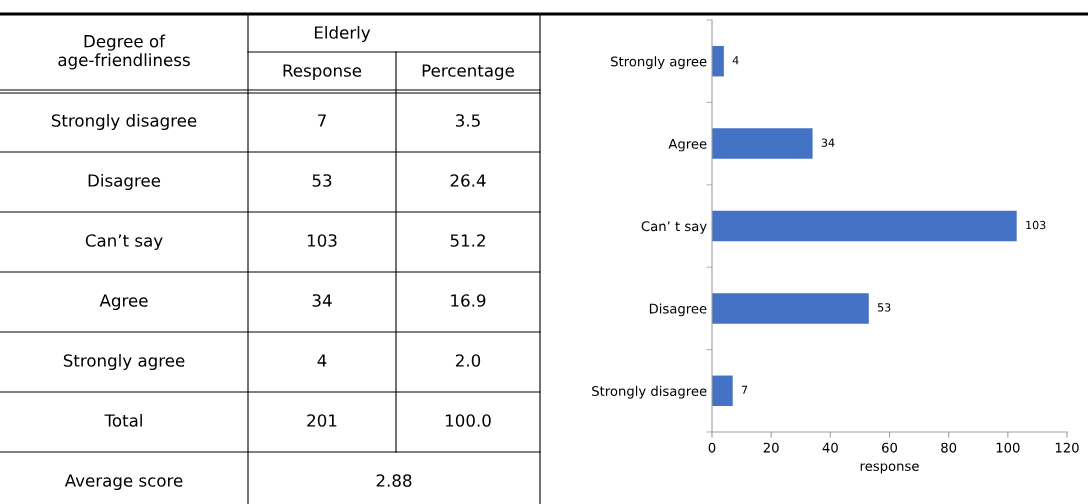 The width and height of the screenshot is (1088, 504). What do you see at coordinates (674, 227) in the screenshot?
I see `y-tick-label: Can’ t say` at bounding box center [674, 227].